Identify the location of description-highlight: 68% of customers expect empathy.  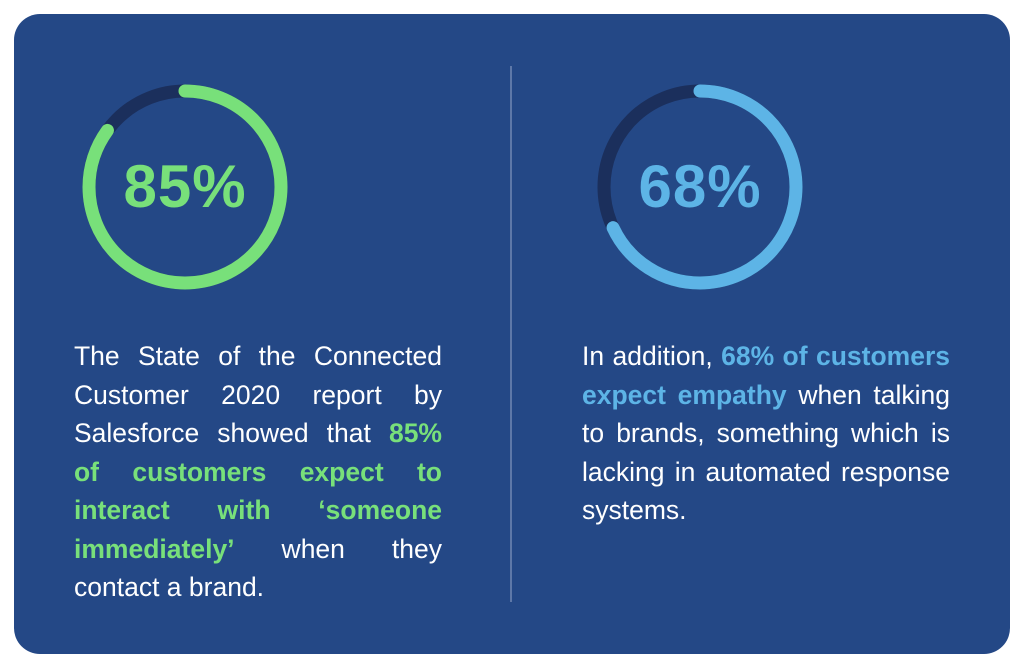
(766, 375).